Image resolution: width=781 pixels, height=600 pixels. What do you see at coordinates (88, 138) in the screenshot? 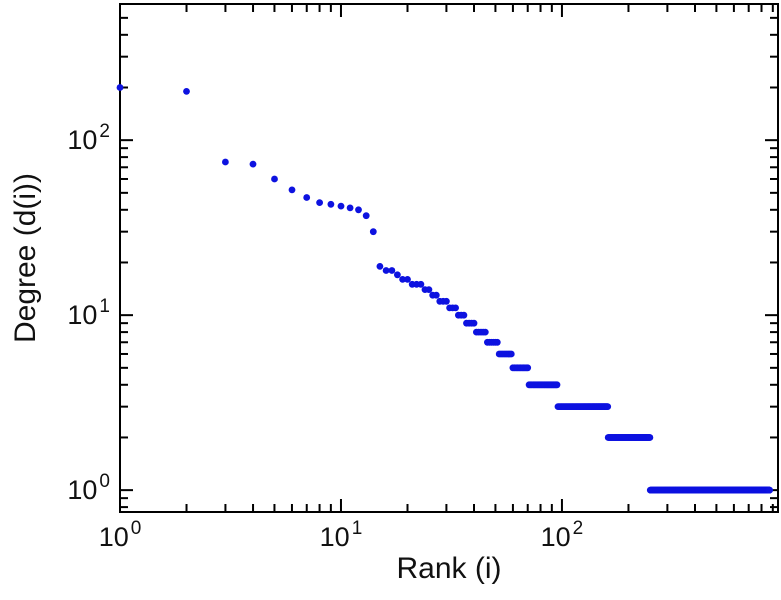
I see `y-tick-label: 10 2` at bounding box center [88, 138].